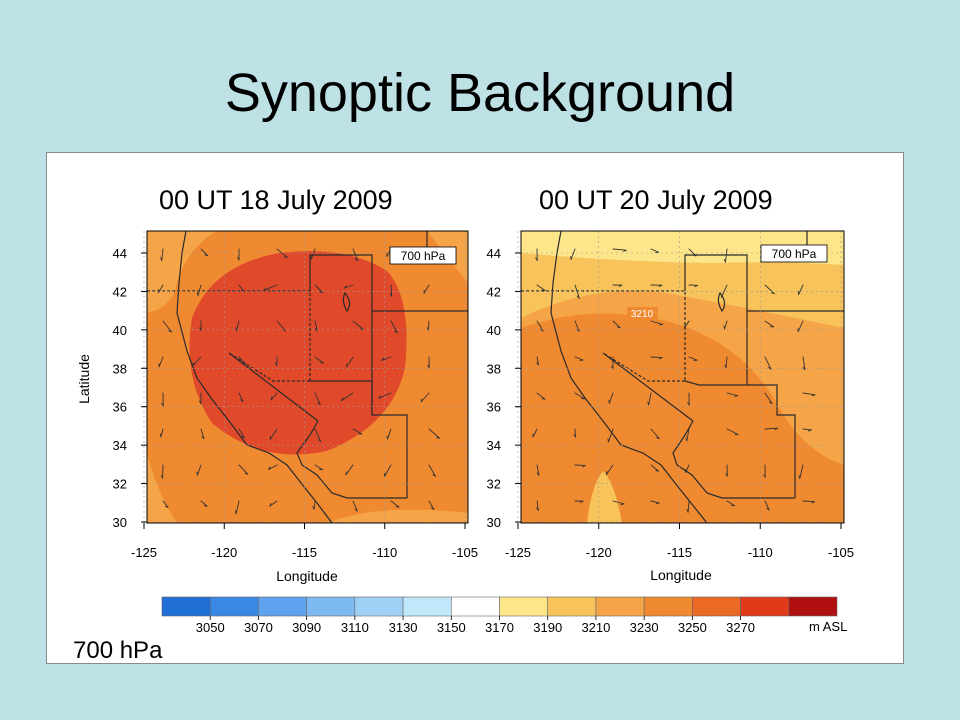 Image resolution: width=960 pixels, height=720 pixels. What do you see at coordinates (306, 627) in the screenshot?
I see `colorbar-label: 3090` at bounding box center [306, 627].